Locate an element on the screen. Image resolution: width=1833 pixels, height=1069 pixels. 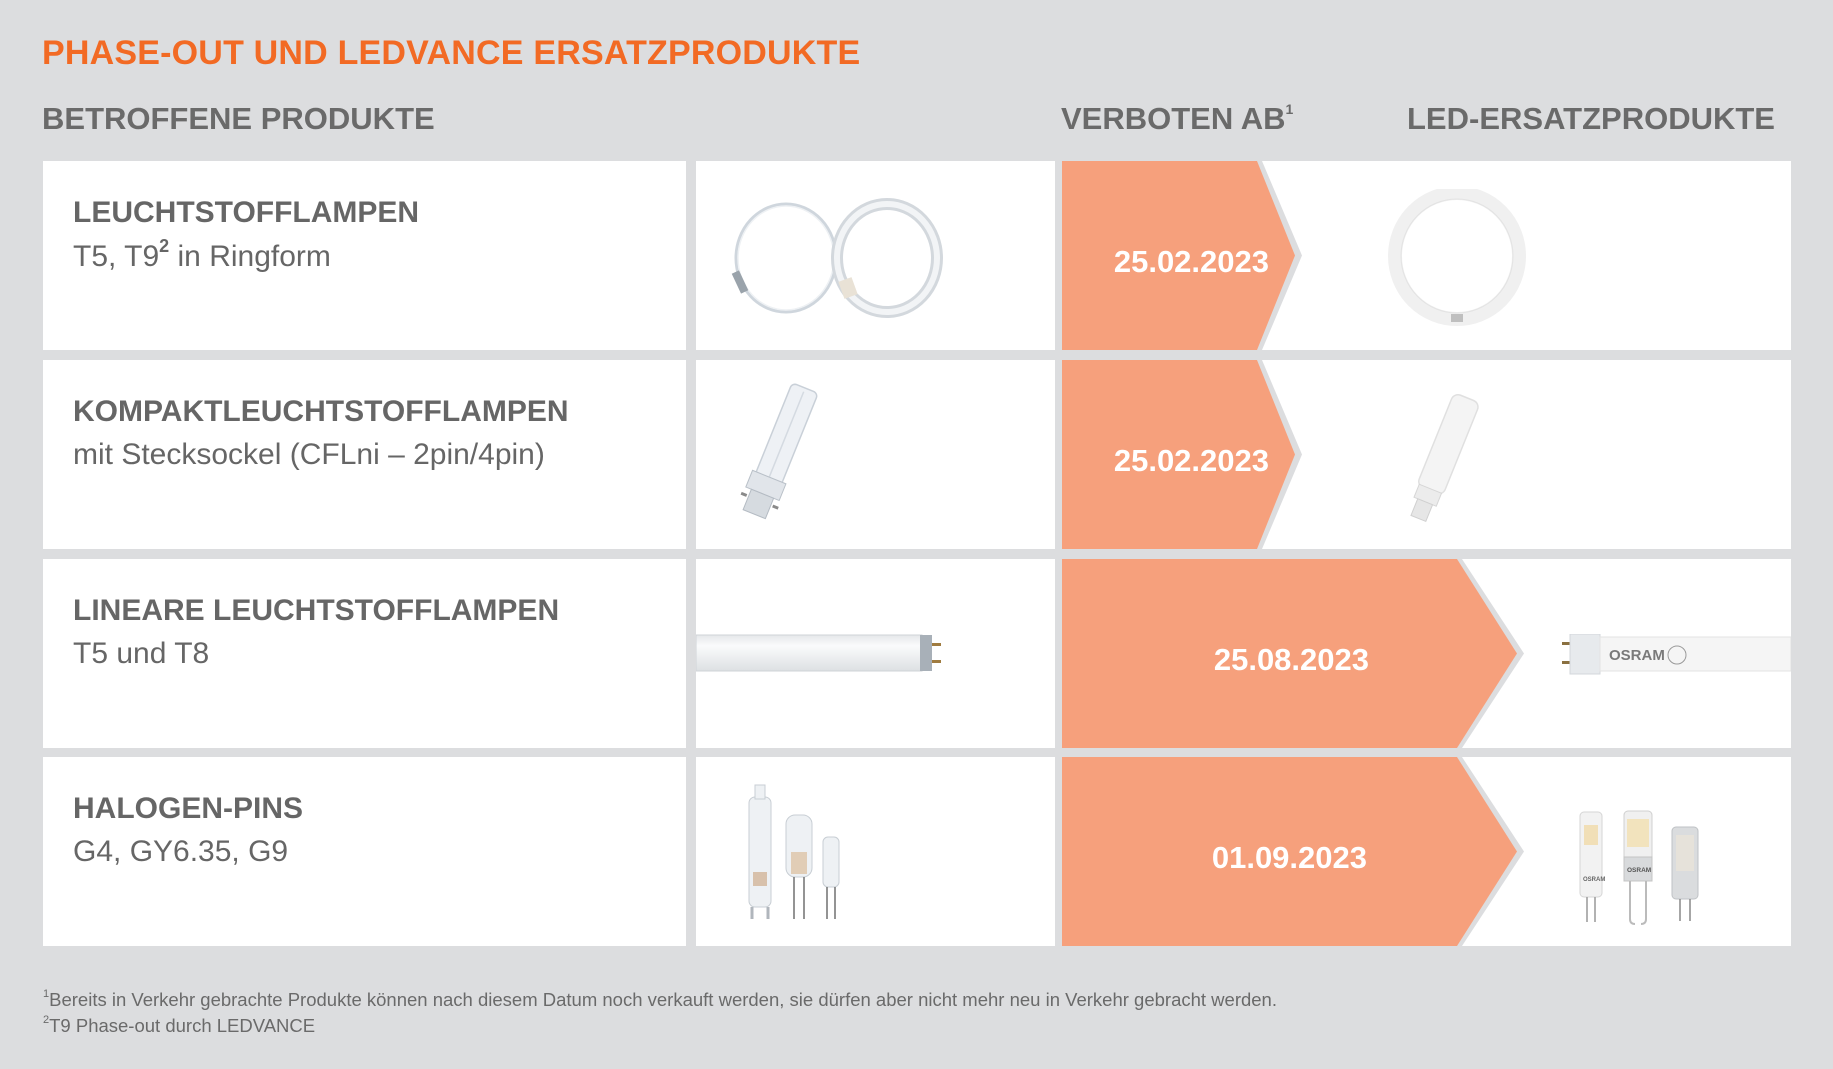
product-desc: G4, GY6.35, G9 is located at coordinates (180, 852).